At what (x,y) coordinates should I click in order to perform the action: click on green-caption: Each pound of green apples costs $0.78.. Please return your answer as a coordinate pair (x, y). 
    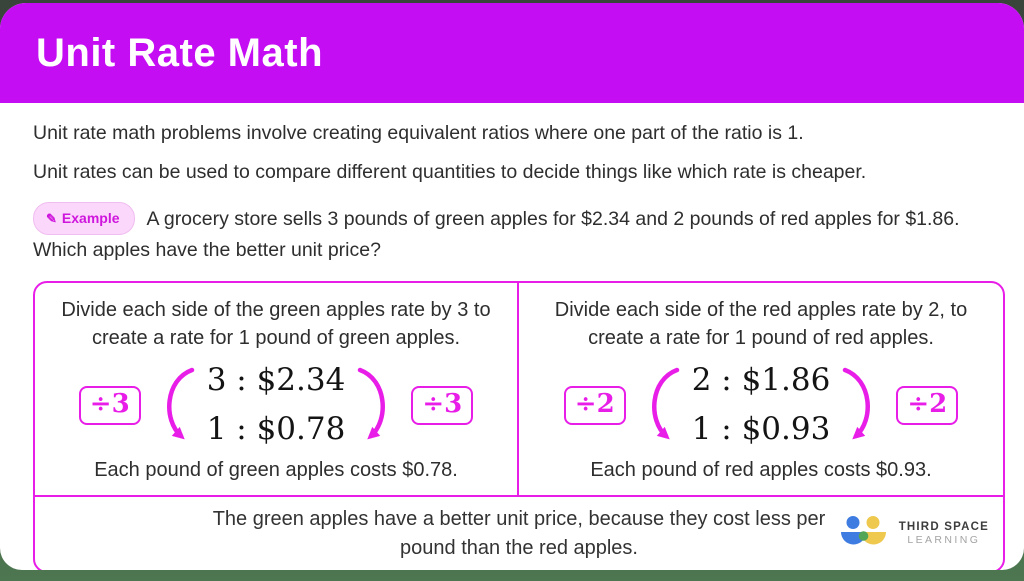
    Looking at the image, I should click on (276, 469).